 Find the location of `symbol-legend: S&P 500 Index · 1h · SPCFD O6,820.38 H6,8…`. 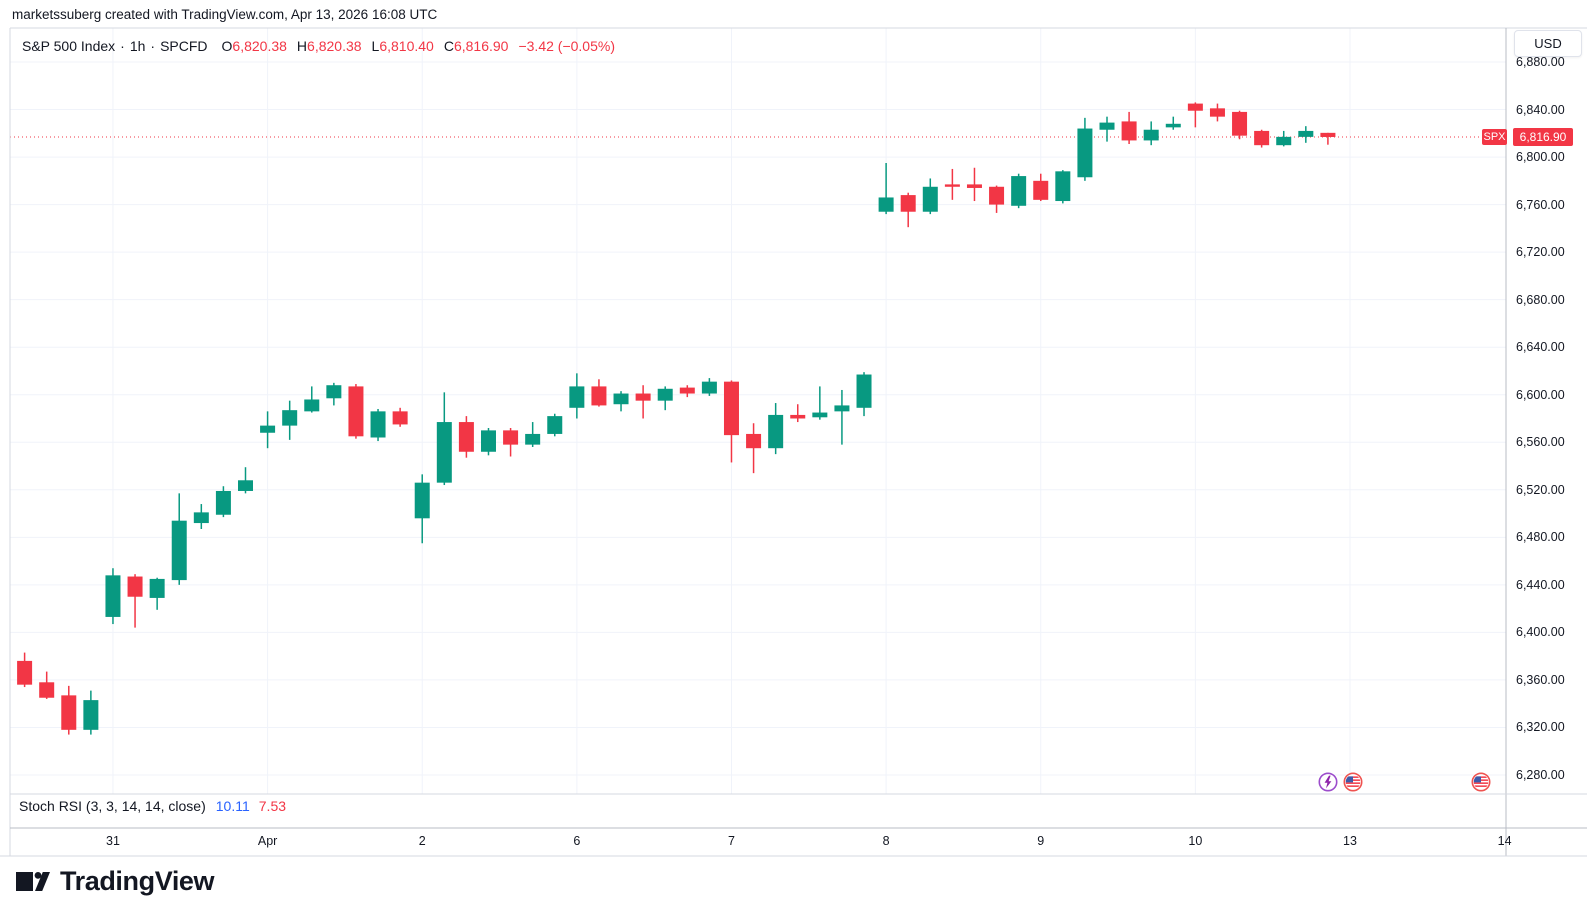

symbol-legend: S&P 500 Index · 1h · SPCFD O6,820.38 H6,8… is located at coordinates (318, 45).